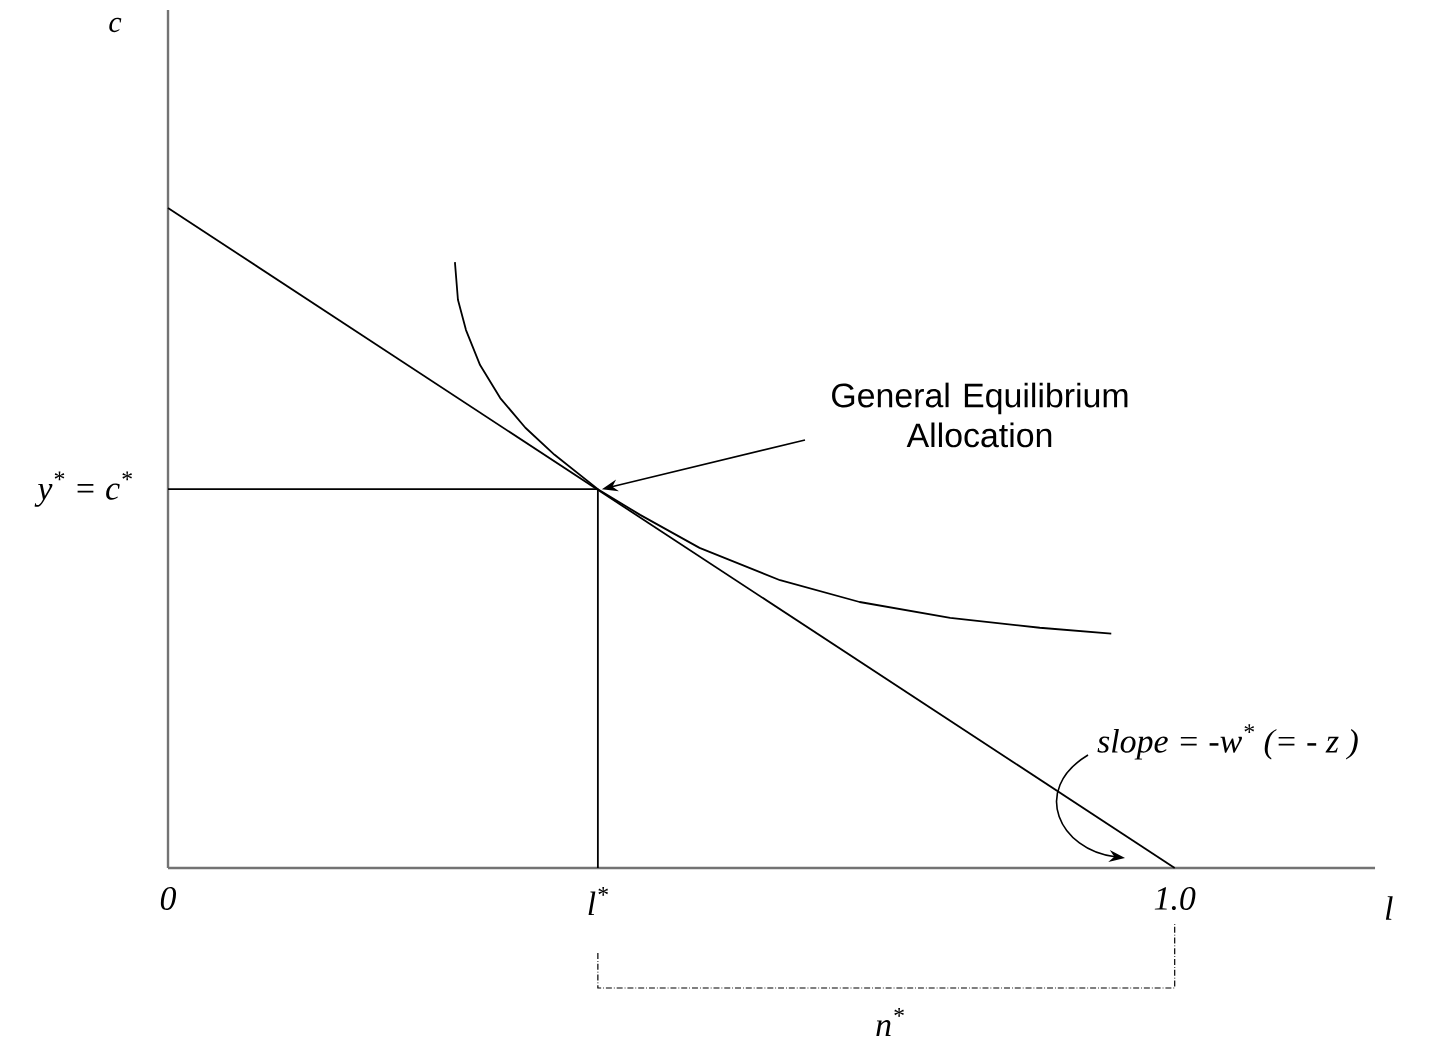 The width and height of the screenshot is (1456, 1043). I want to click on x-axis-title: l, so click(1389, 908).